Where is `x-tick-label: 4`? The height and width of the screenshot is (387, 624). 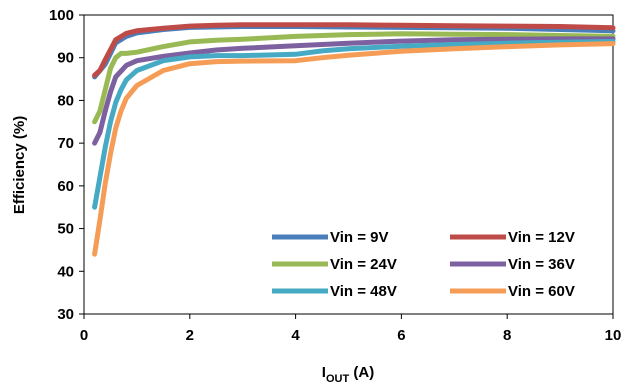 x-tick-label: 4 is located at coordinates (295, 335).